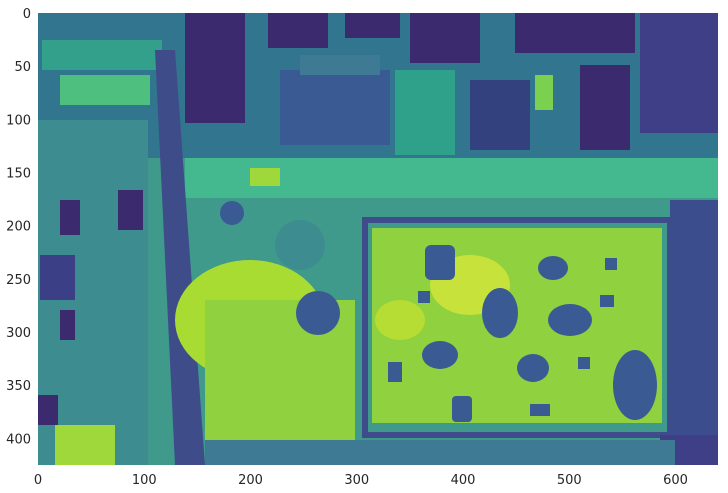  Describe the element at coordinates (18, 439) in the screenshot. I see `y-tick-label: 400` at that location.